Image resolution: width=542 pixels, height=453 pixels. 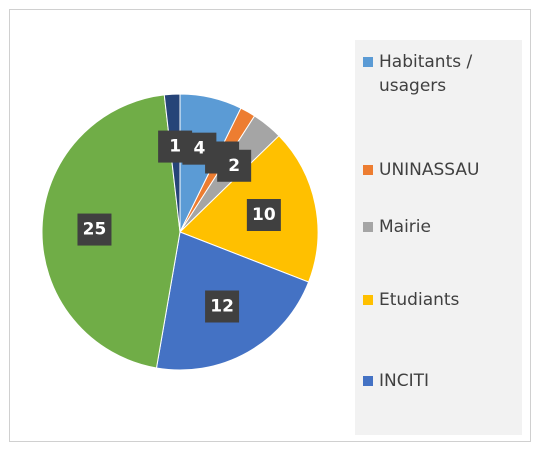 I want to click on data-label: 25, so click(x=94, y=229).